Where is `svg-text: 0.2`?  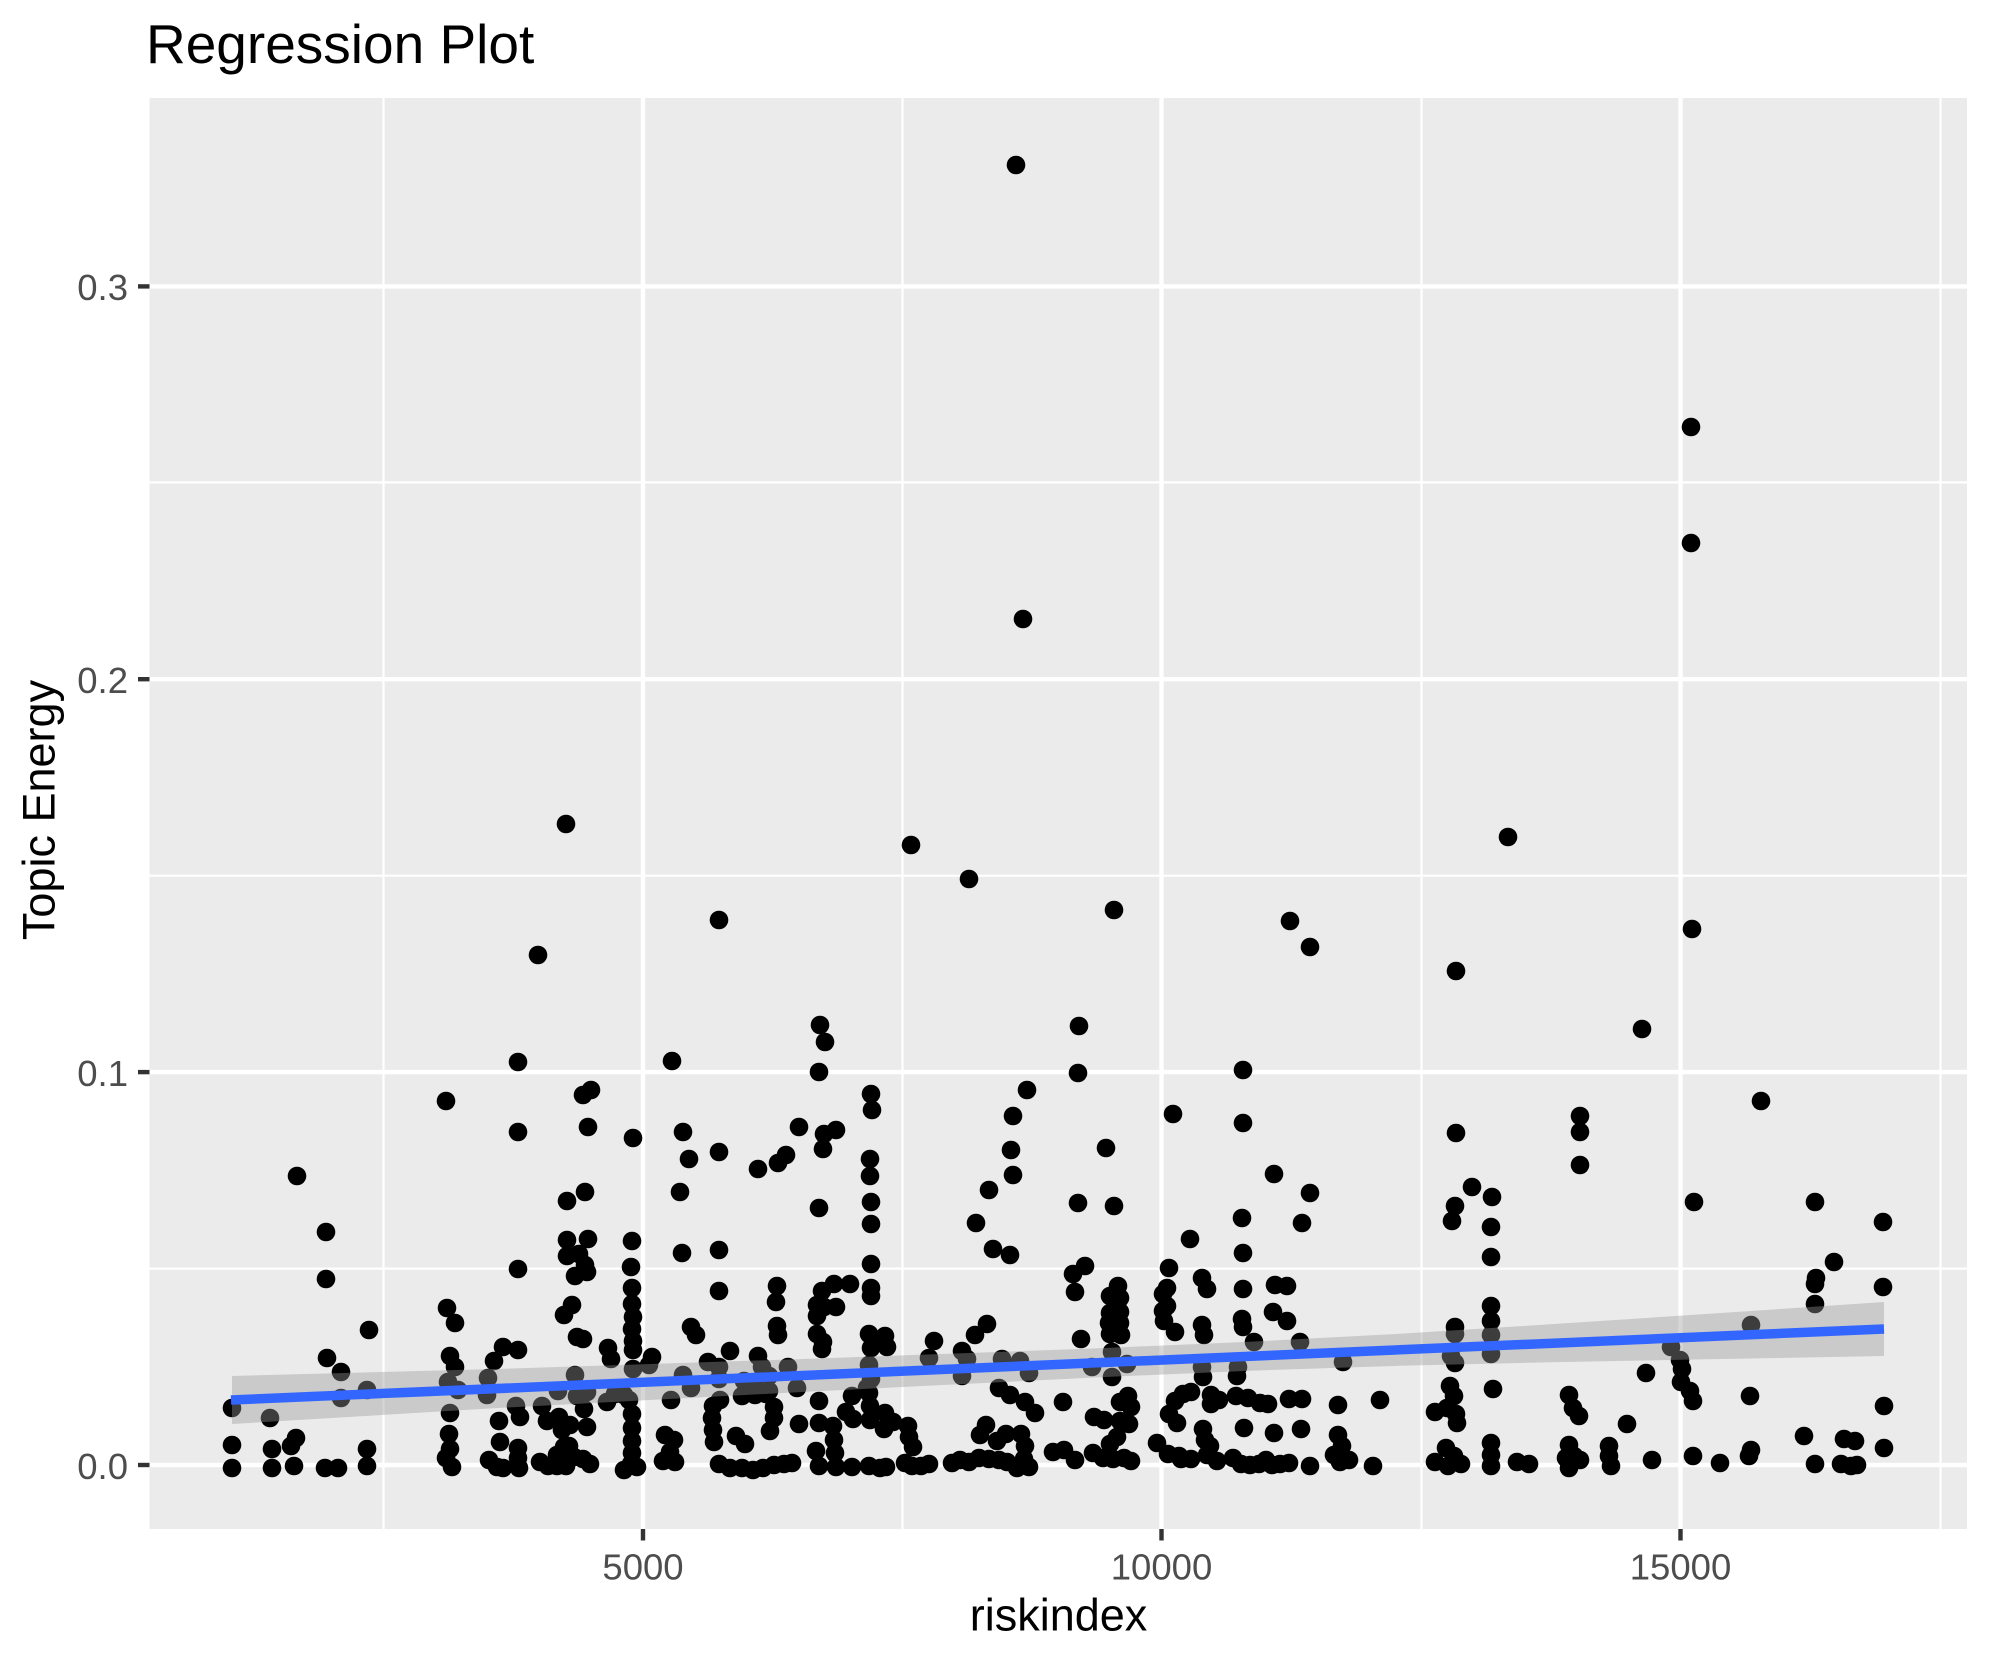
svg-text: 0.2 is located at coordinates (102, 680).